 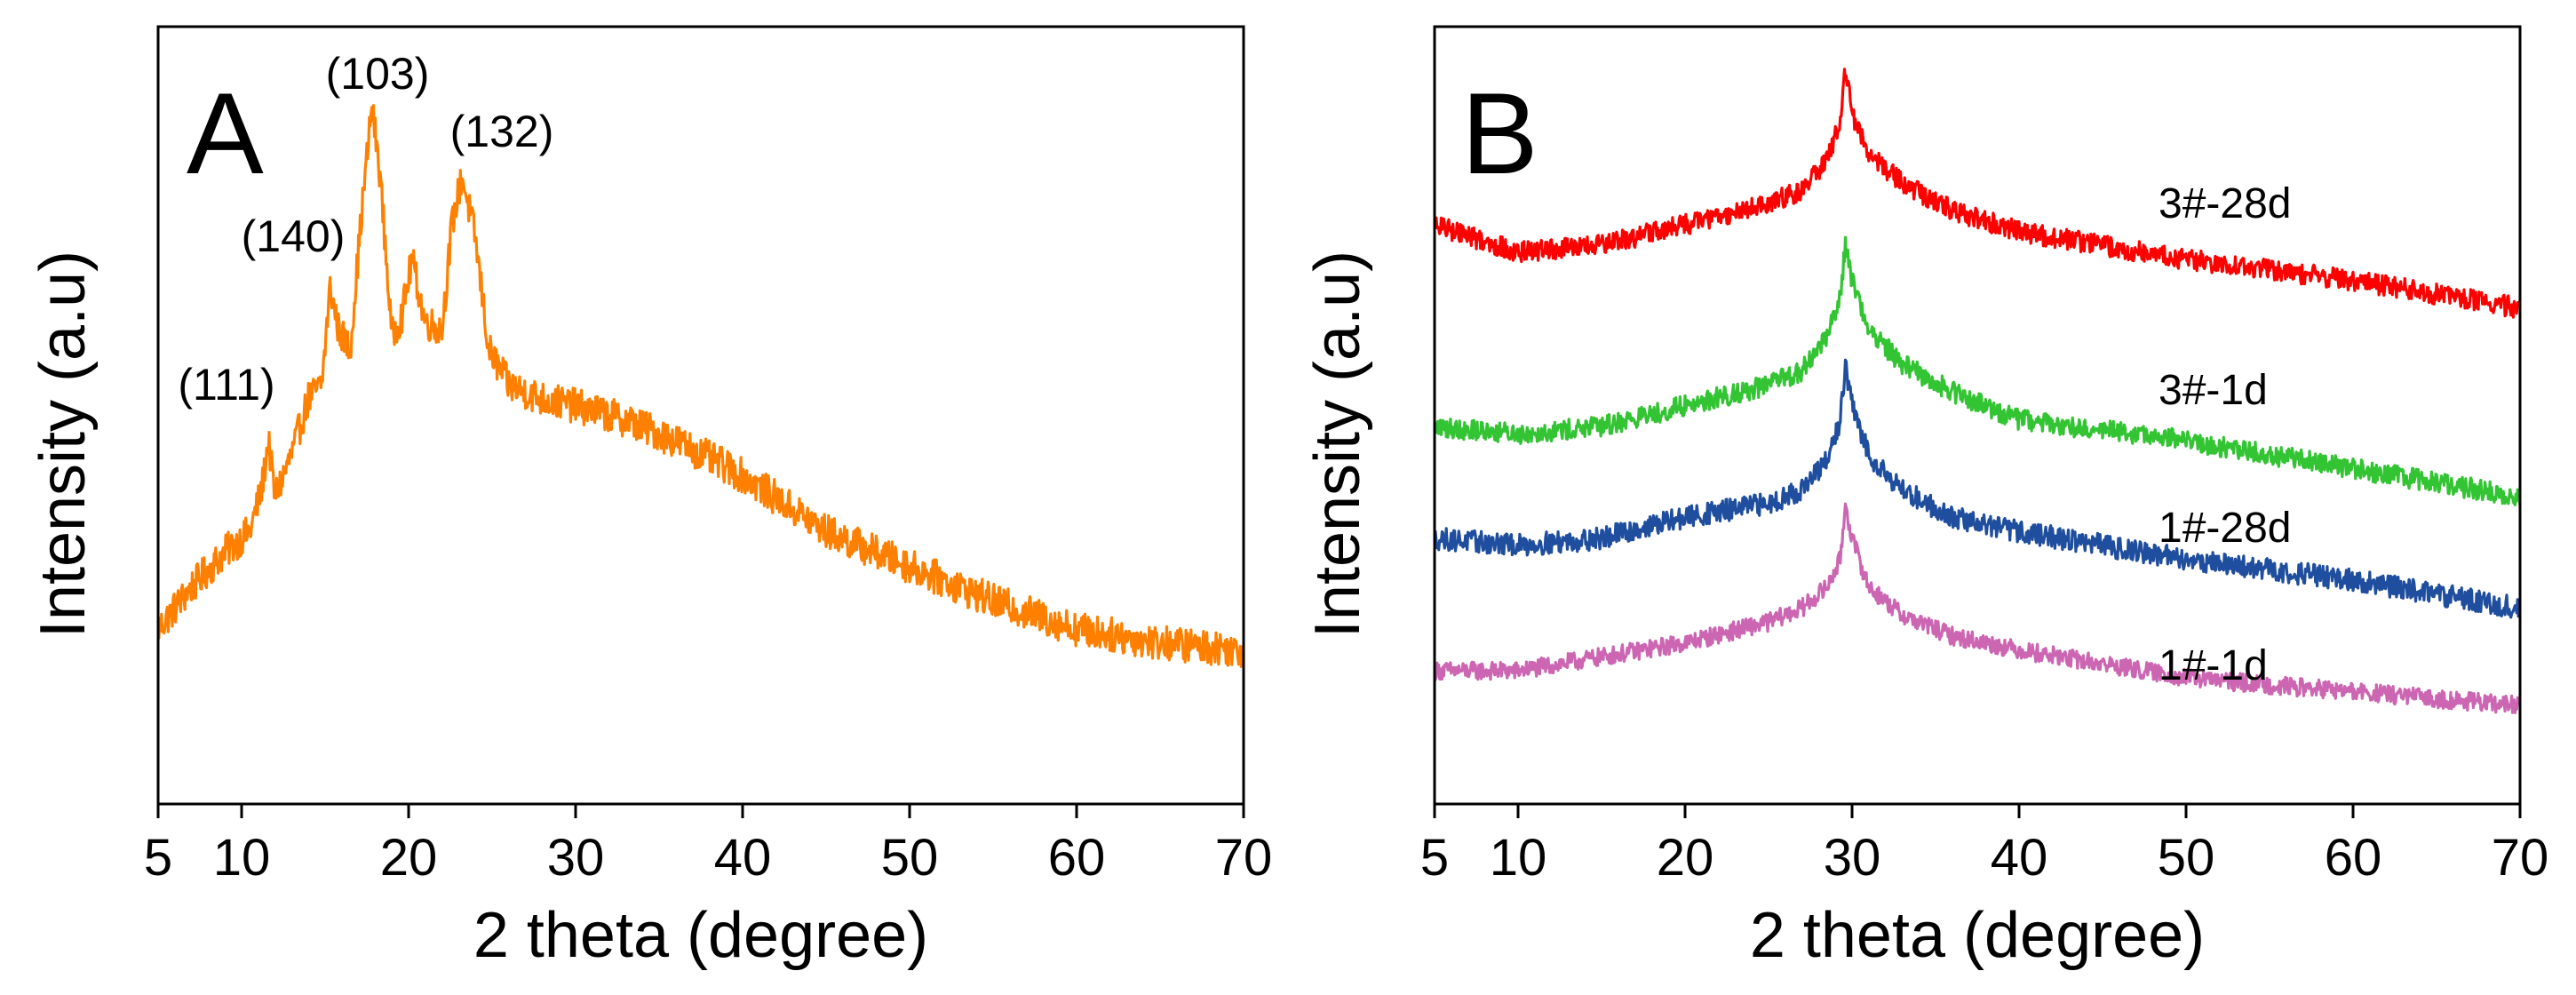 I want to click on panel-letter-a: A, so click(x=225, y=133).